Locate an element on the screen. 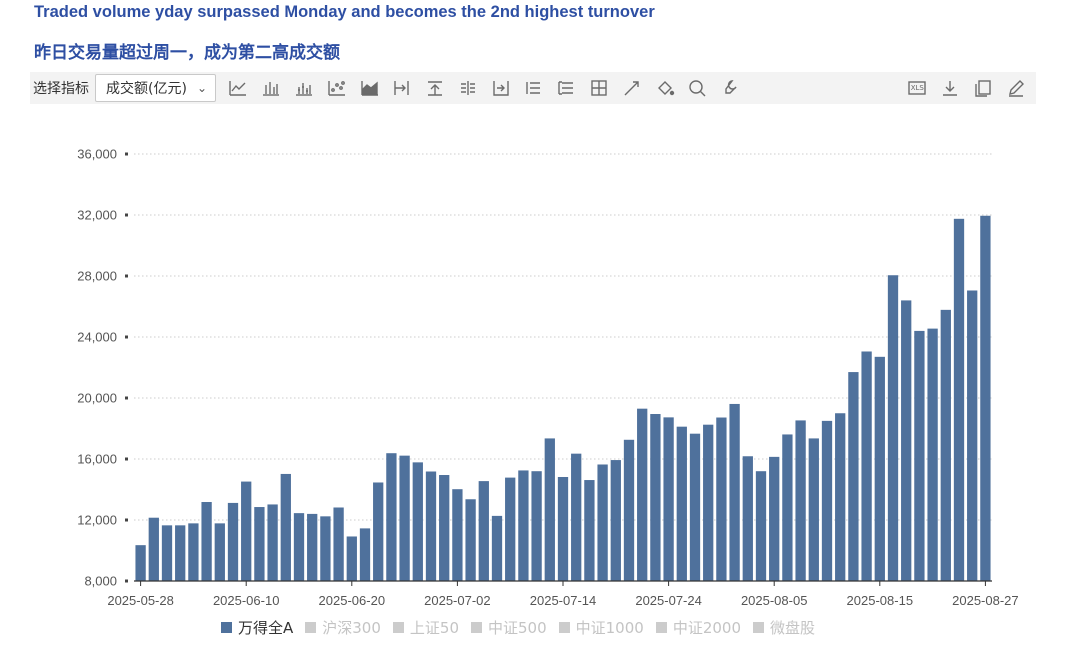  y-tick-label: 20,000 is located at coordinates (97, 398).